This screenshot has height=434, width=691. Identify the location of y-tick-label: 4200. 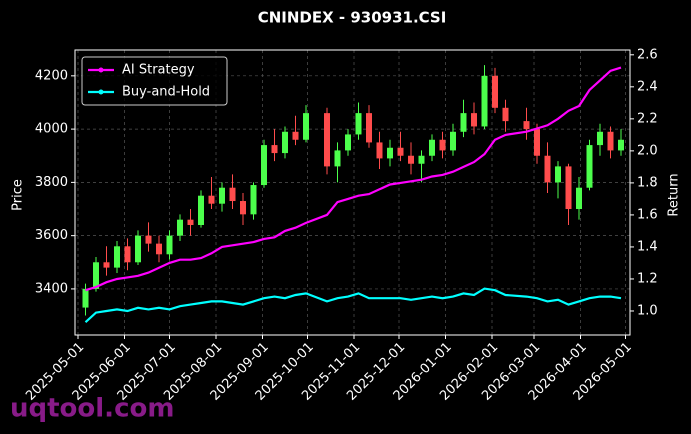
(51, 75).